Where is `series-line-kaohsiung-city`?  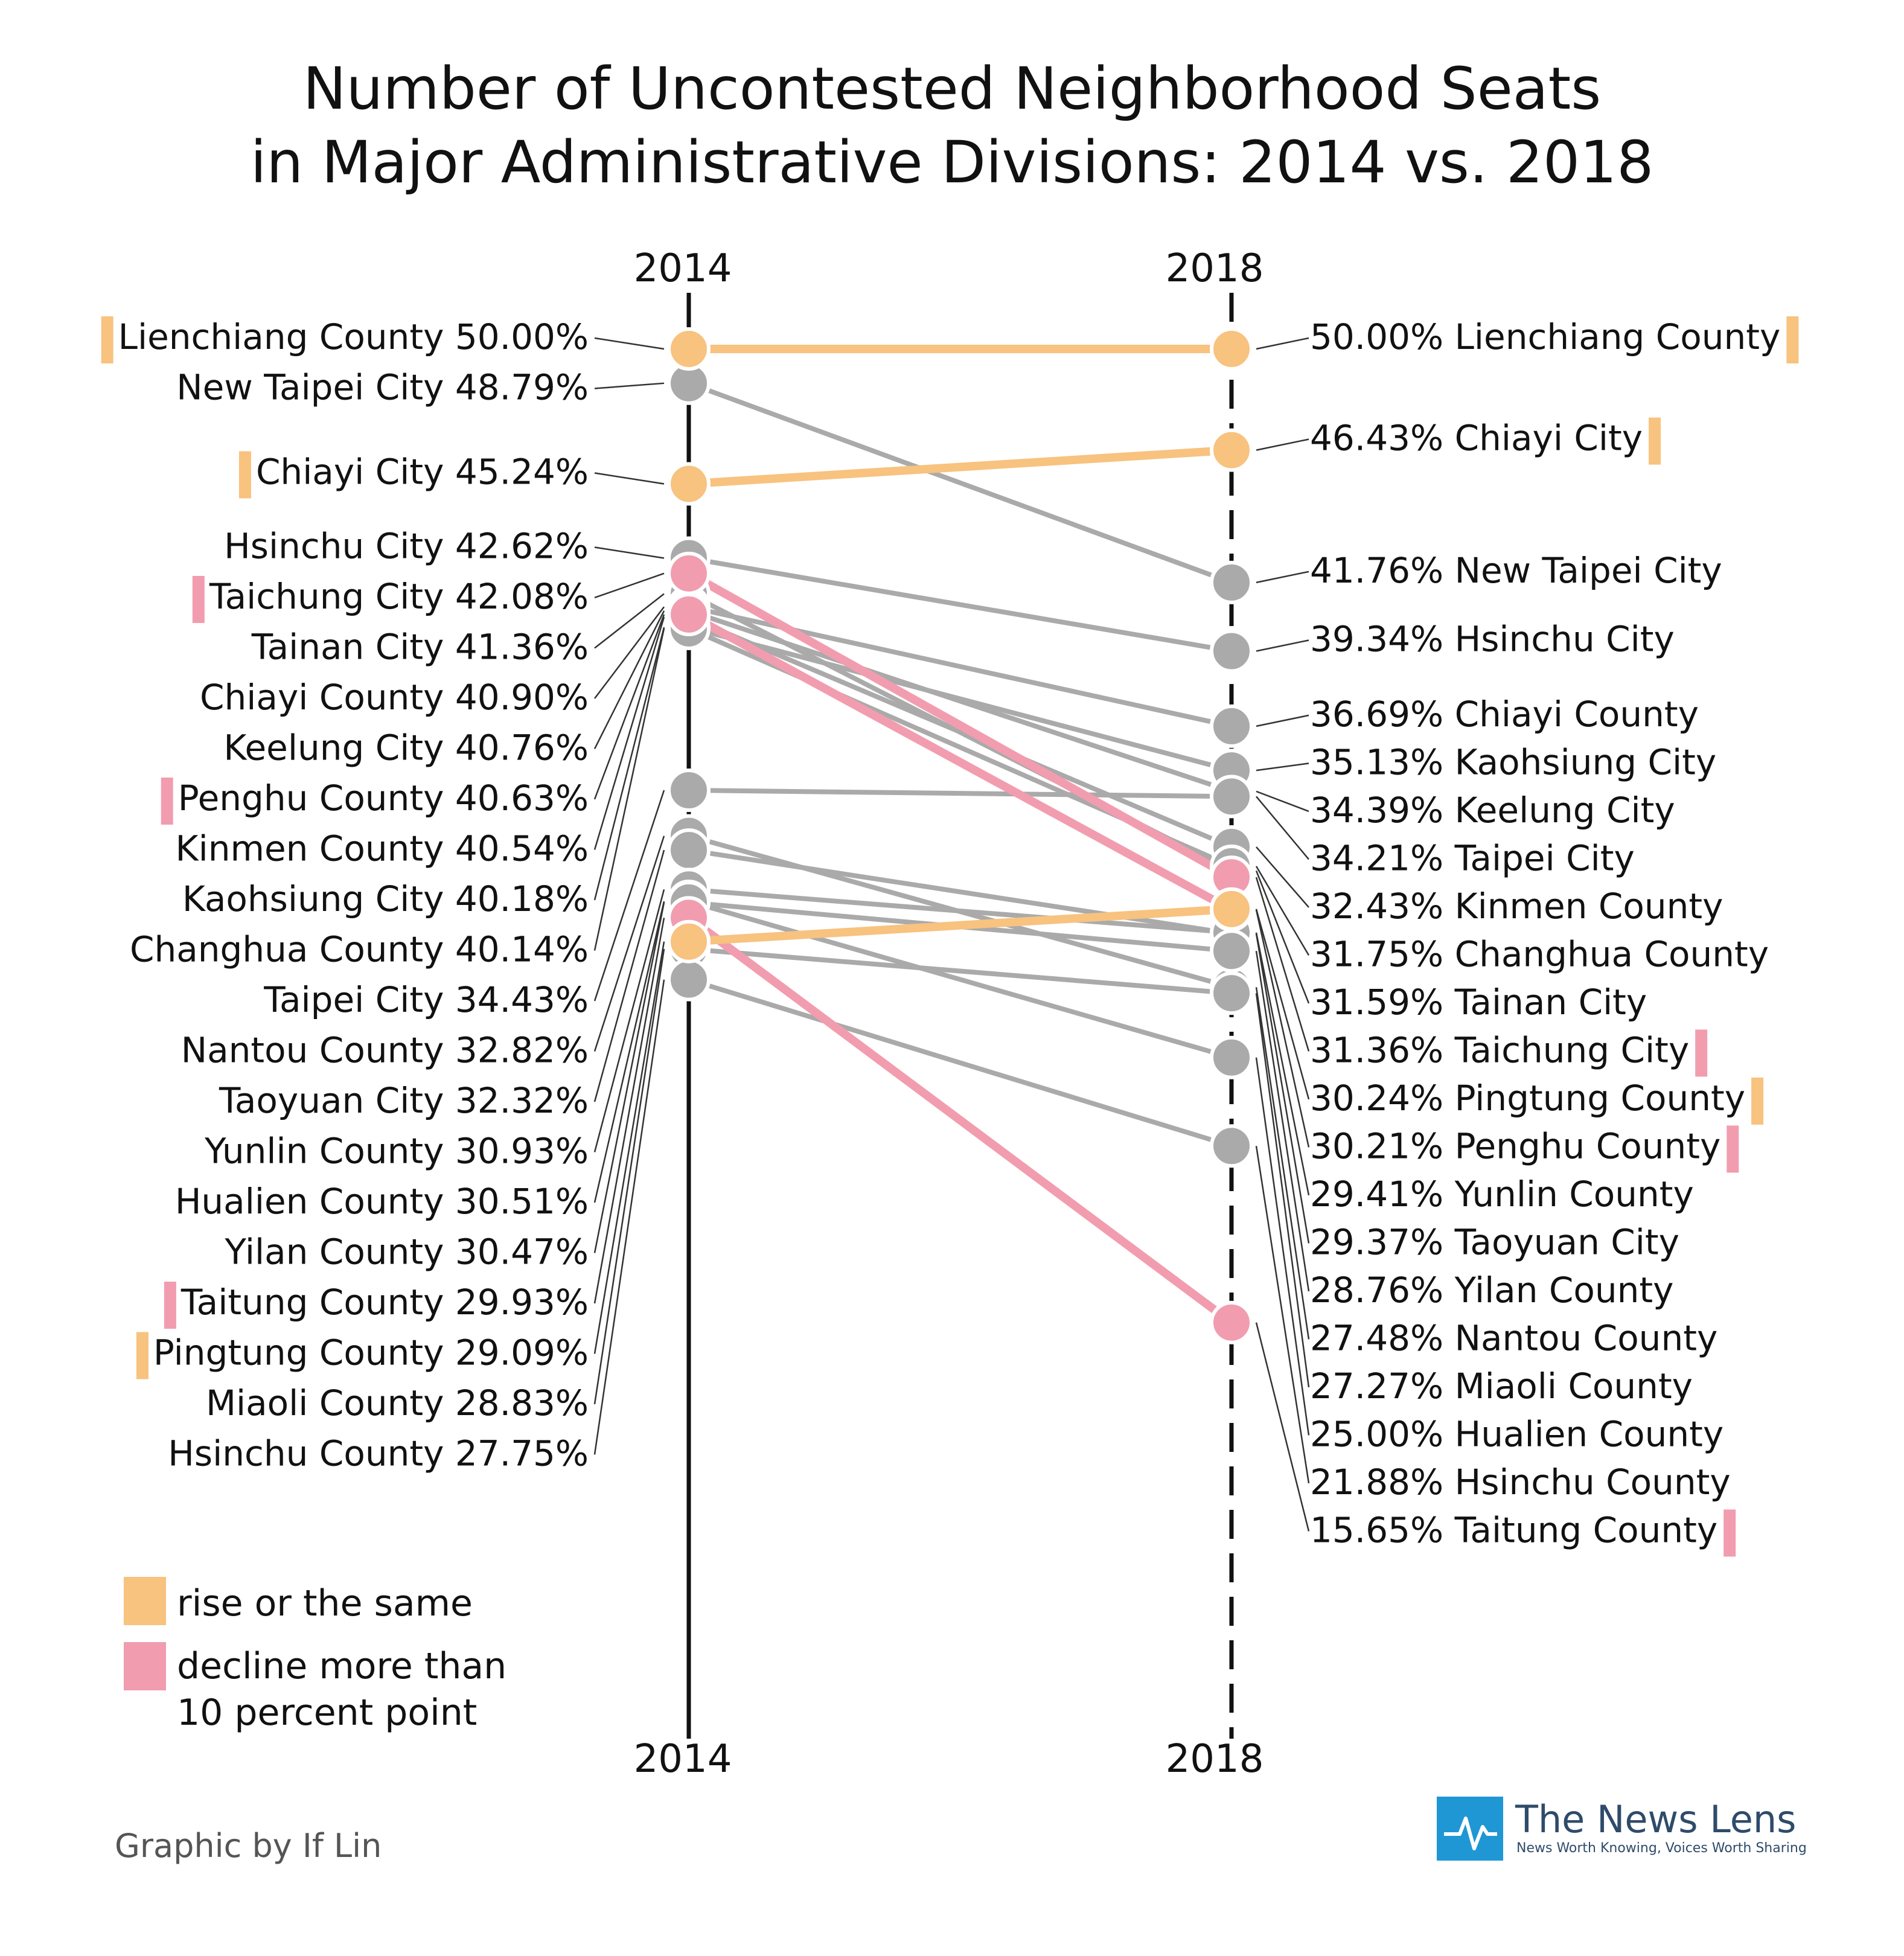 series-line-kaohsiung-city is located at coordinates (960, 699).